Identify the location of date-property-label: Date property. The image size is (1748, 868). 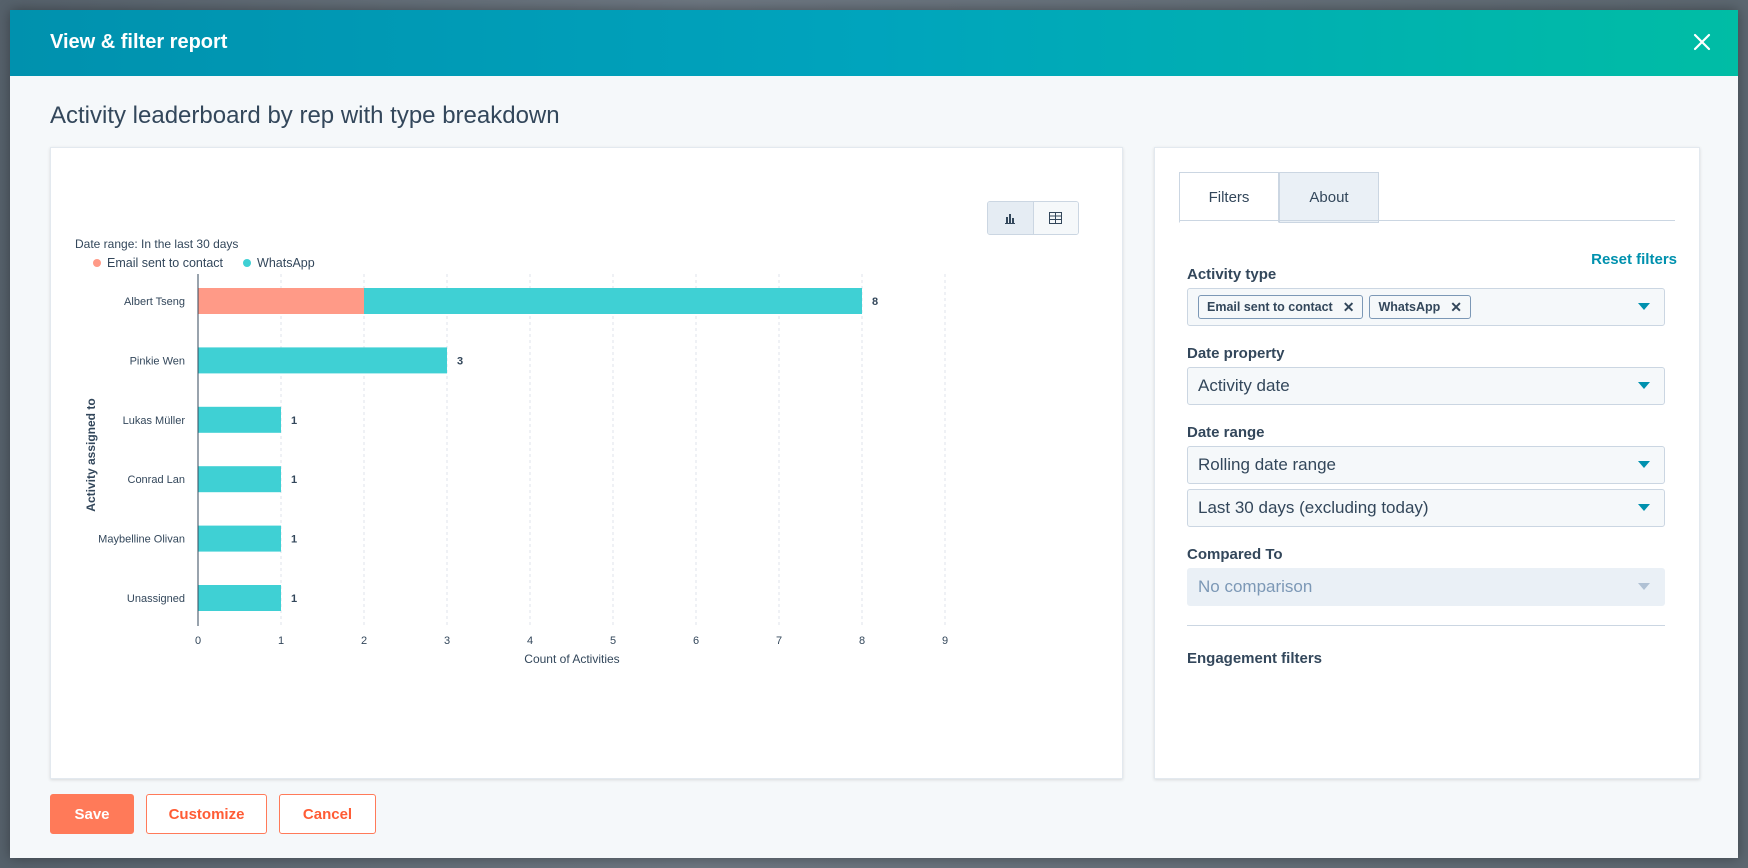
(1236, 353).